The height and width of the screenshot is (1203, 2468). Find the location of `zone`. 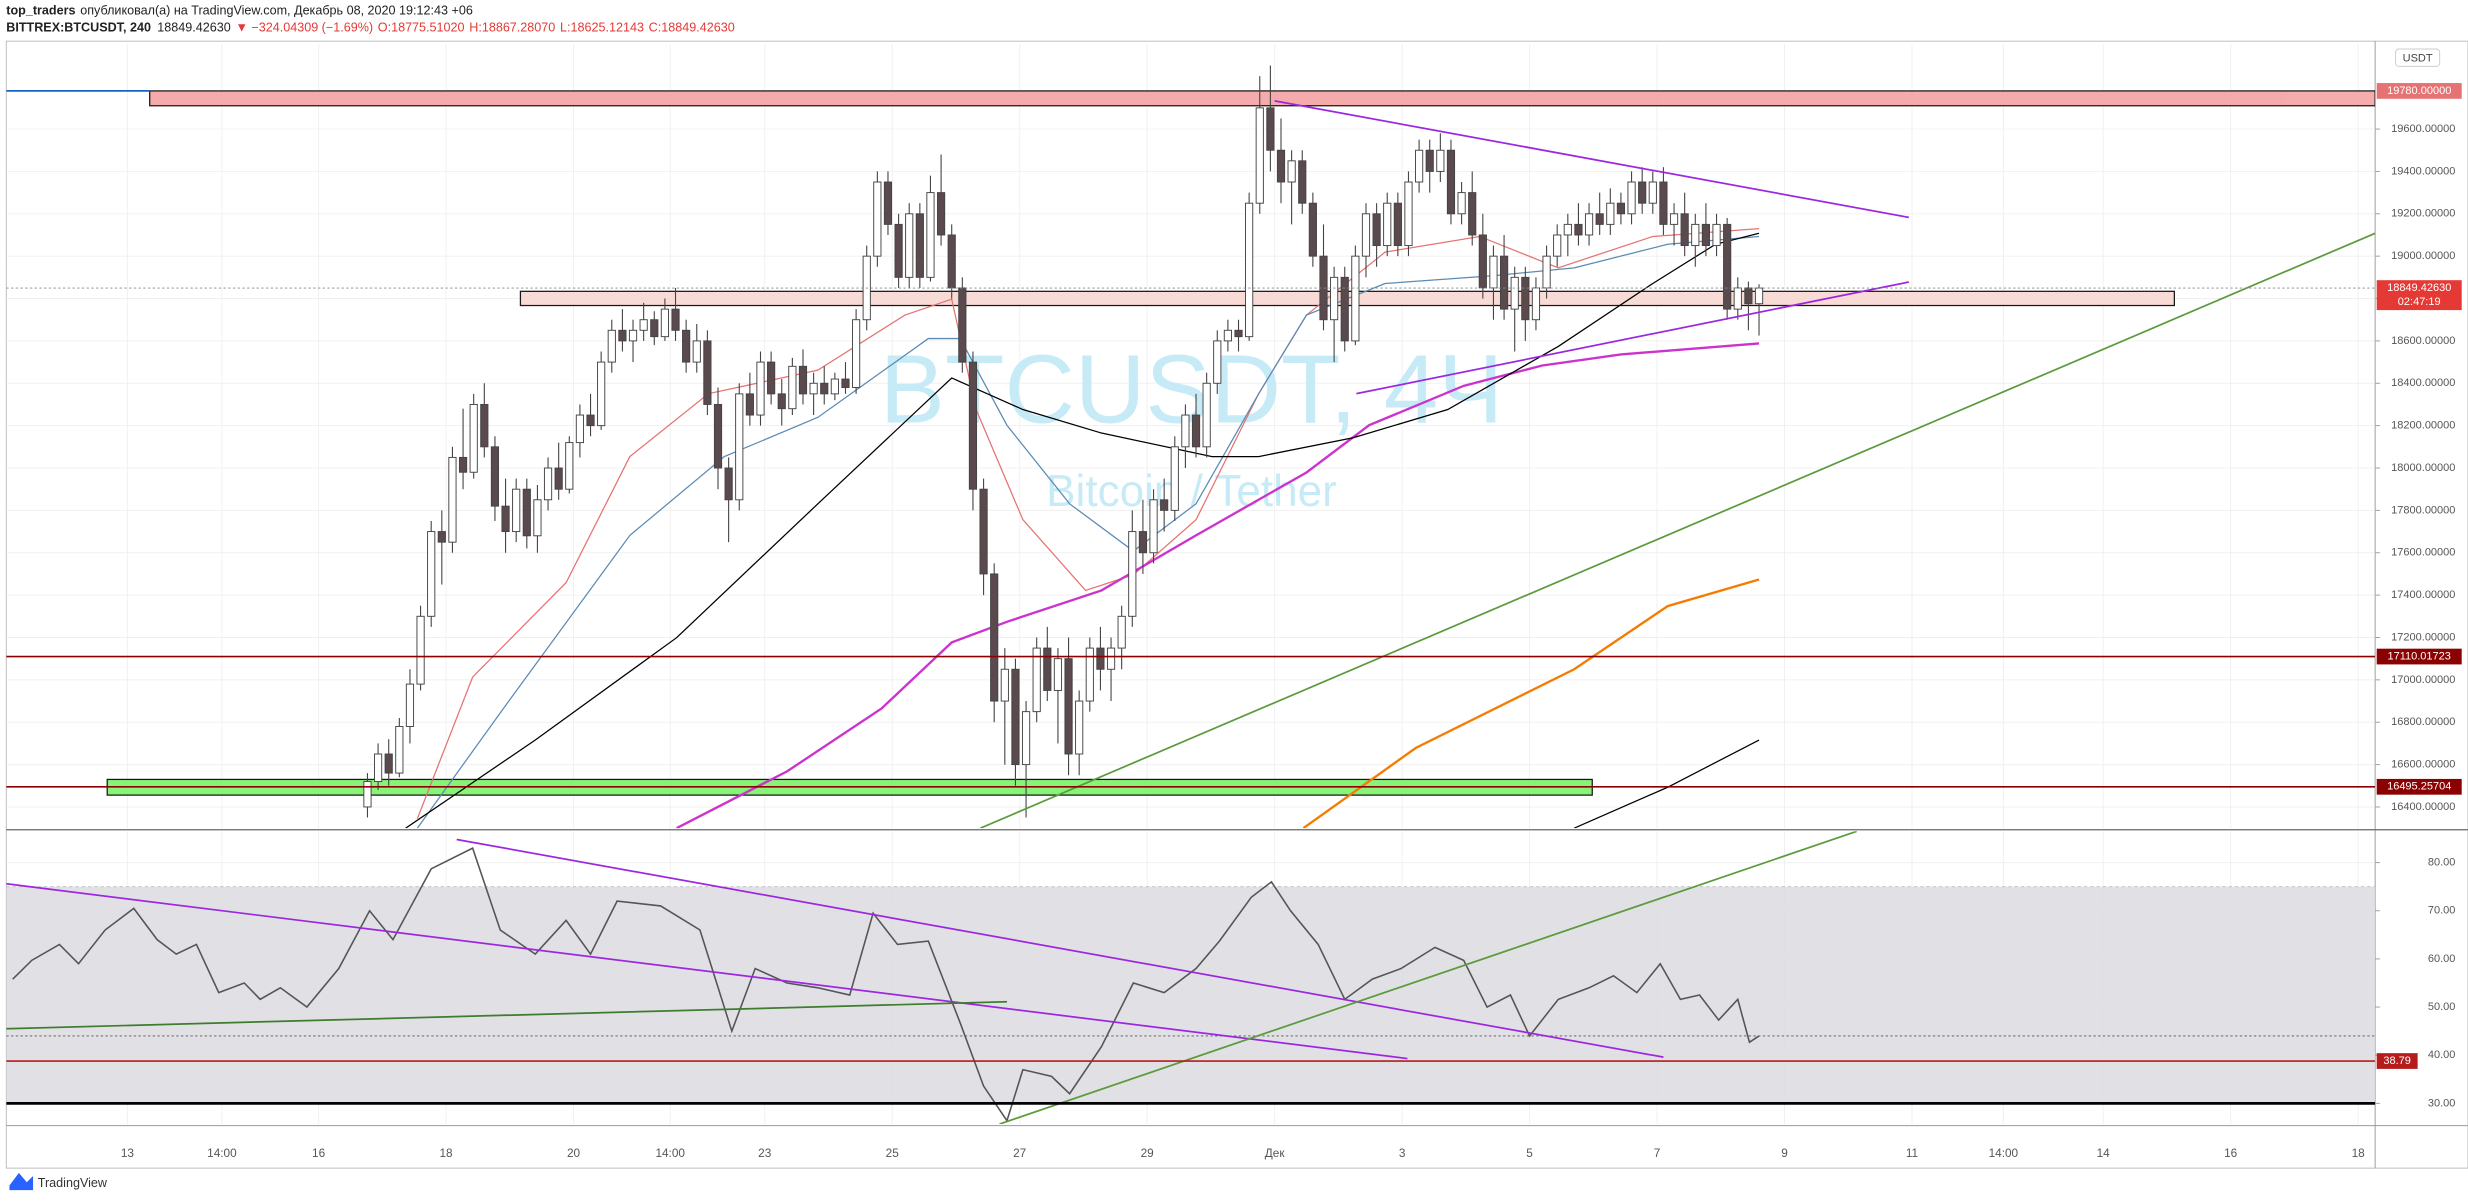

zone is located at coordinates (1262, 98).